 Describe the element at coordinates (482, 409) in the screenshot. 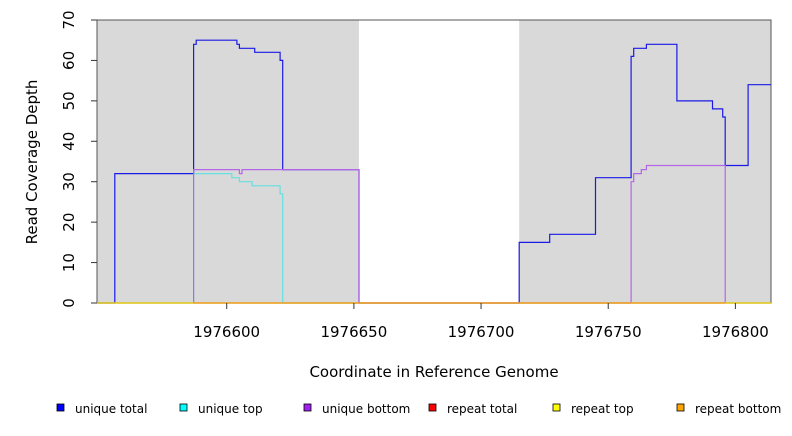

I see `legend-label-repeat-total: repeat total` at that location.